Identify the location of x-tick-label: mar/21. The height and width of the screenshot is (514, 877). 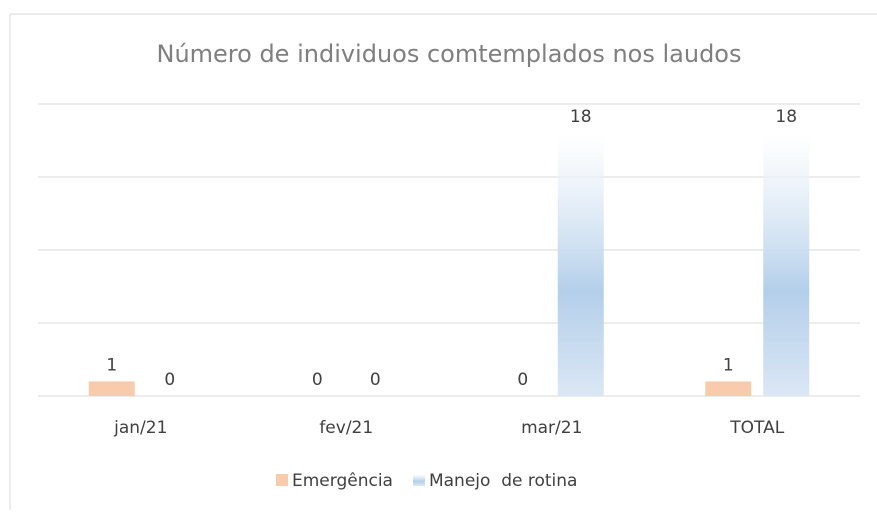
(551, 428).